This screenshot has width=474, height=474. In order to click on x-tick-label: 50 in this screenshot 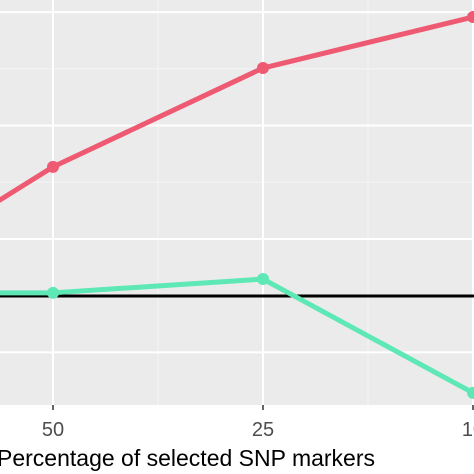, I will do `click(53, 430)`.